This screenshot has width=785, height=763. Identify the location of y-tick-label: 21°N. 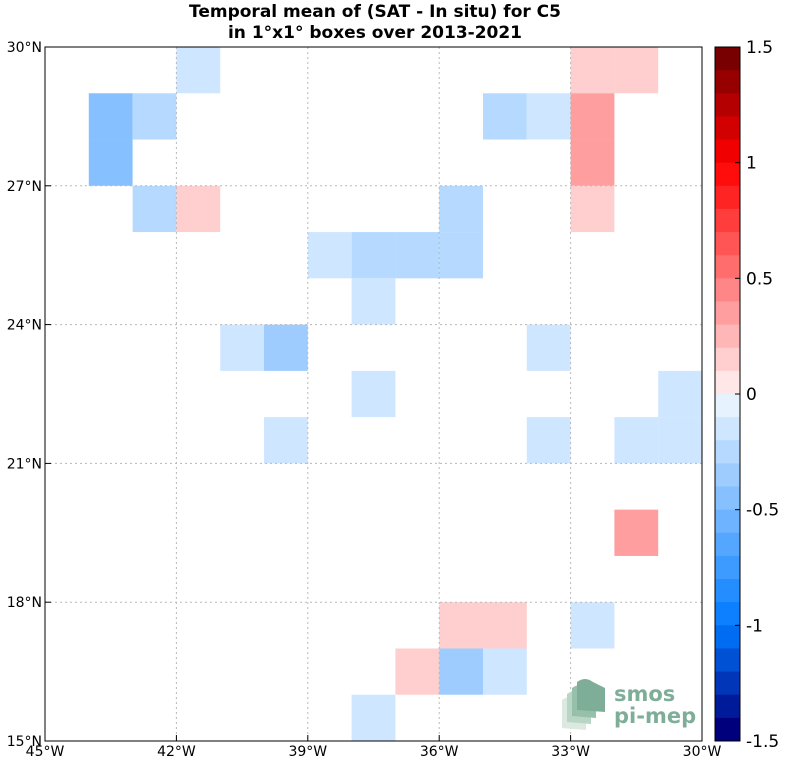
(24, 464).